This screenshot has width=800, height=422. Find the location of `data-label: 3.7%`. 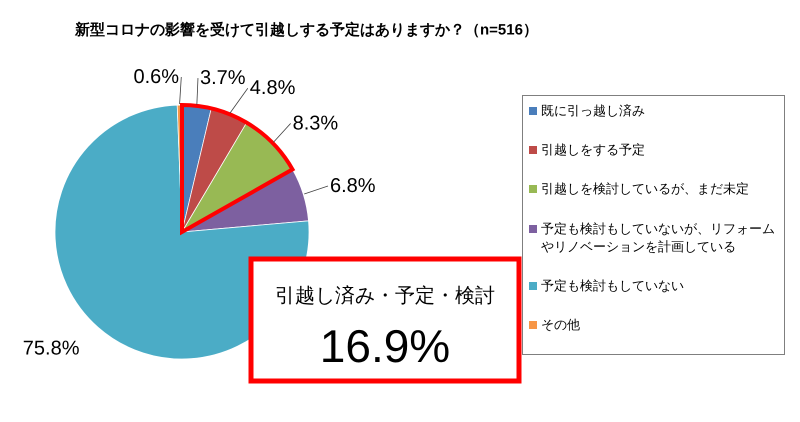

data-label: 3.7% is located at coordinates (223, 78).